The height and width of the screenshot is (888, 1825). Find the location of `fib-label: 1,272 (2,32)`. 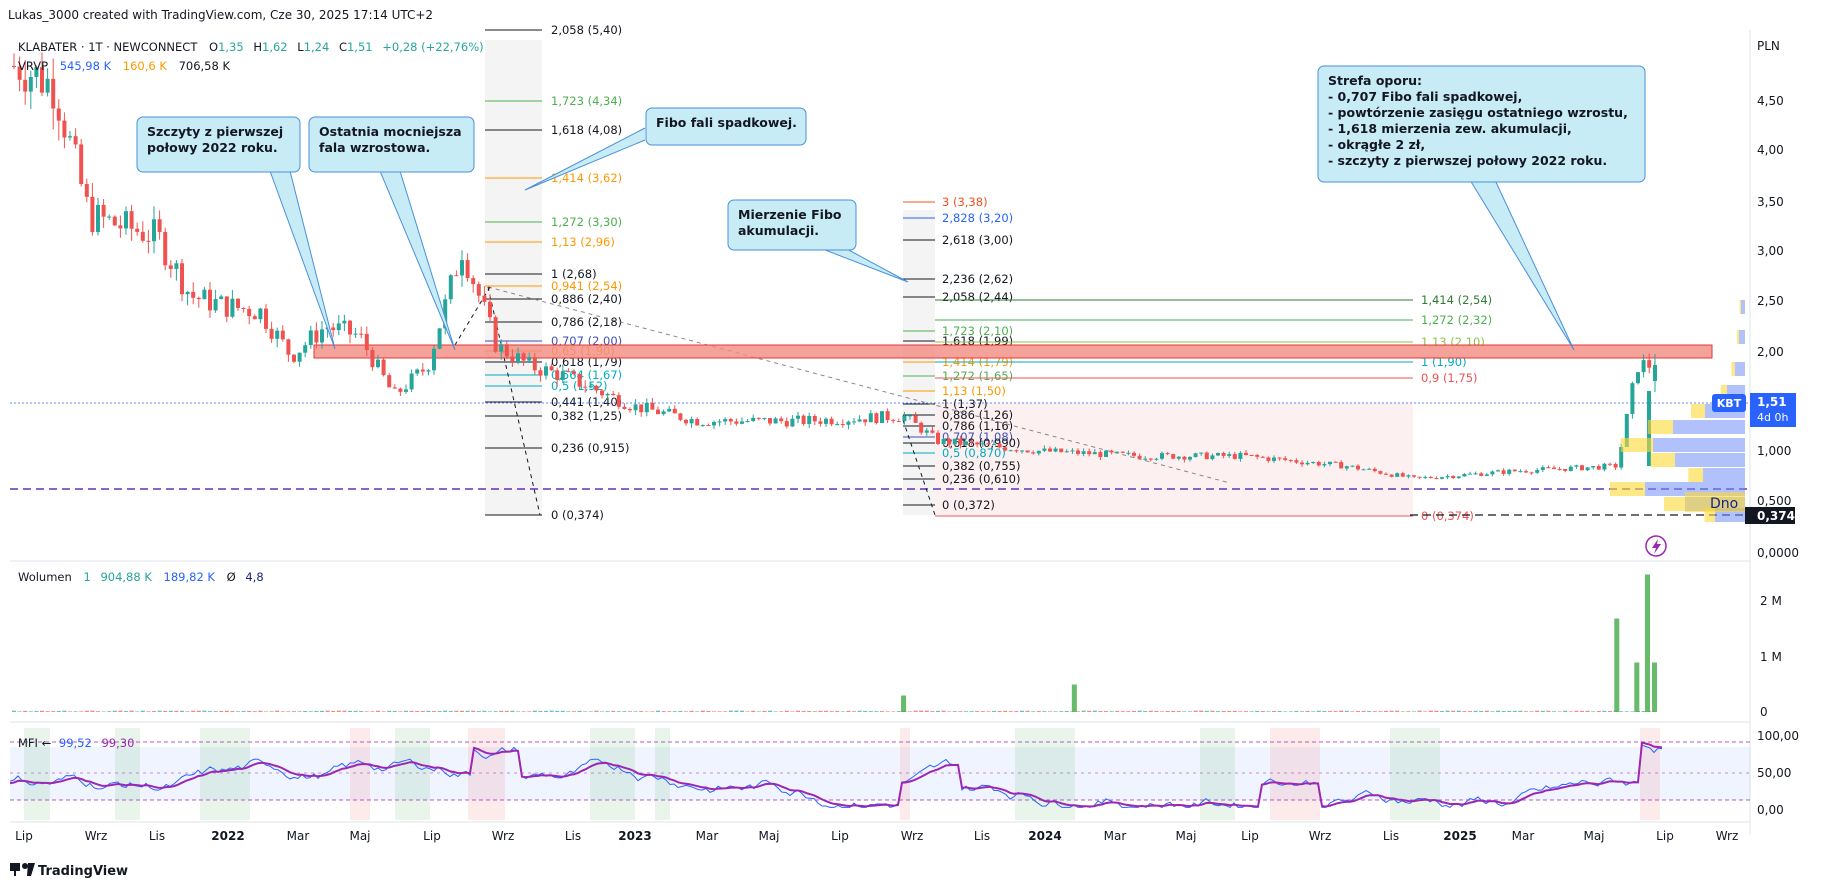

fib-label: 1,272 (2,32) is located at coordinates (1456, 320).